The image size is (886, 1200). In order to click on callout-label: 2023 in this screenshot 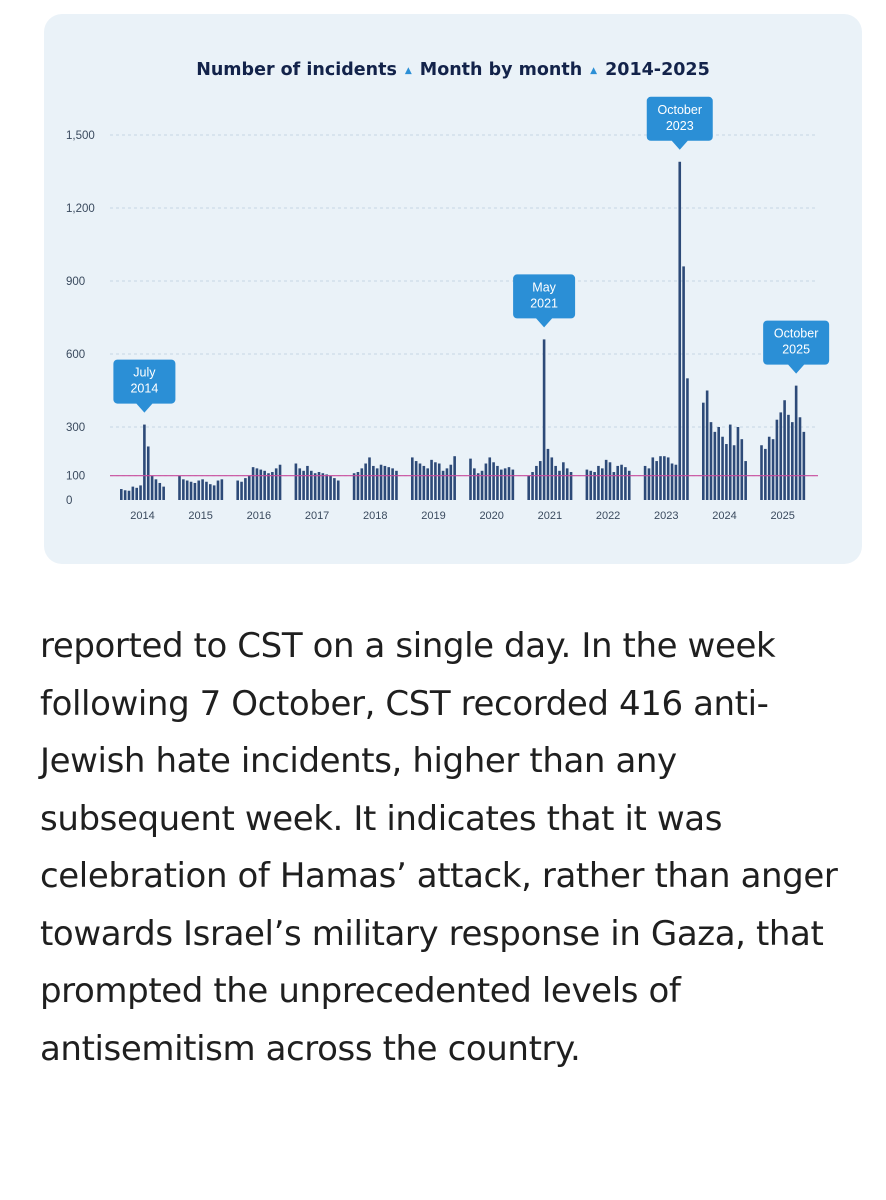, I will do `click(680, 126)`.